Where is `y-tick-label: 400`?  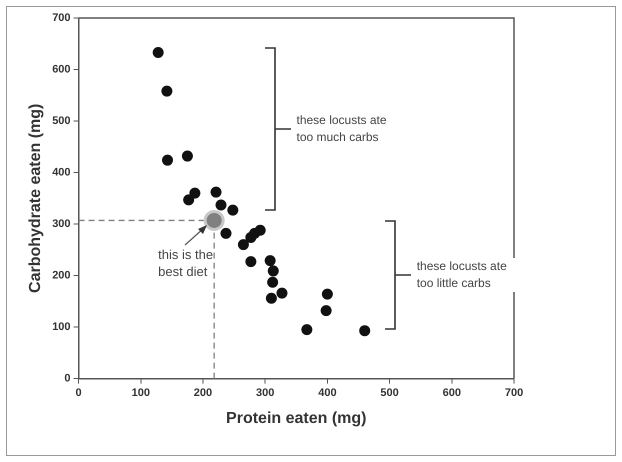
y-tick-label: 400 is located at coordinates (61, 172).